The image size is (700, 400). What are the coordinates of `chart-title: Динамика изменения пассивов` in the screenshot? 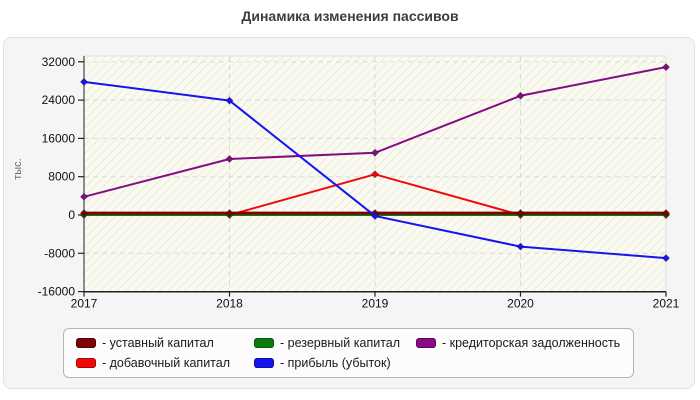 It's located at (350, 16).